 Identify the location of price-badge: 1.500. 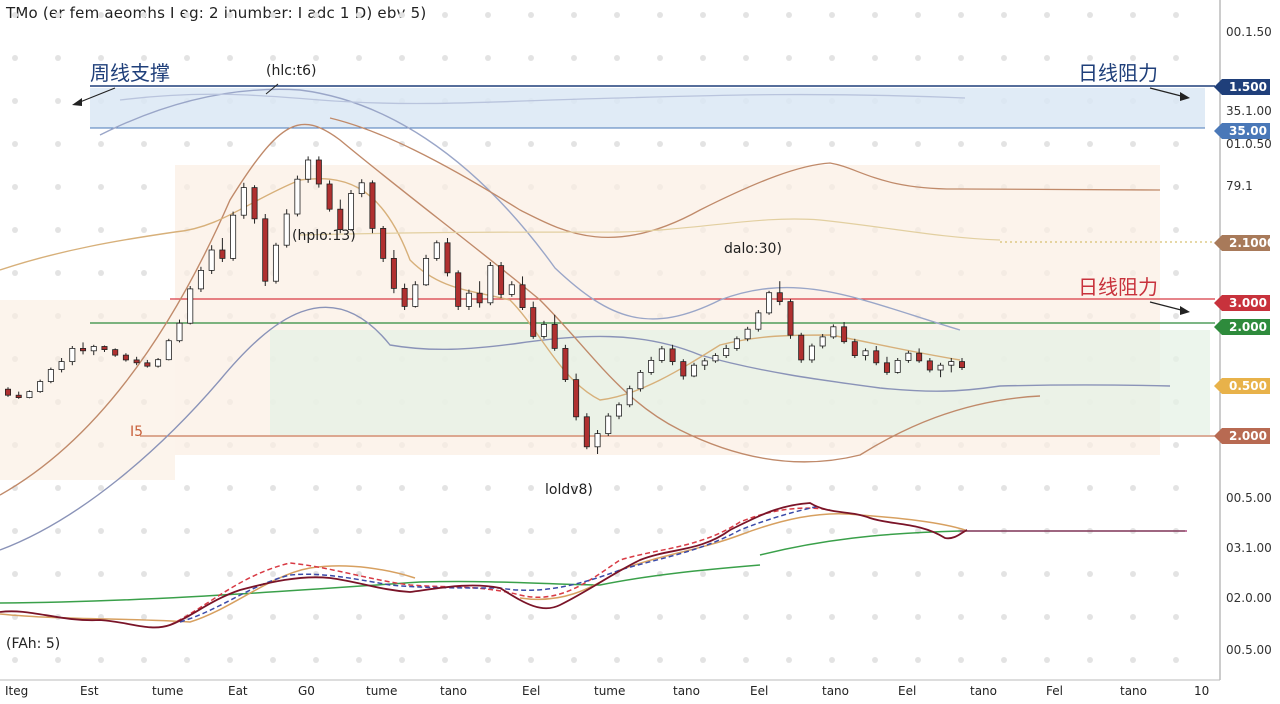
(1242, 87).